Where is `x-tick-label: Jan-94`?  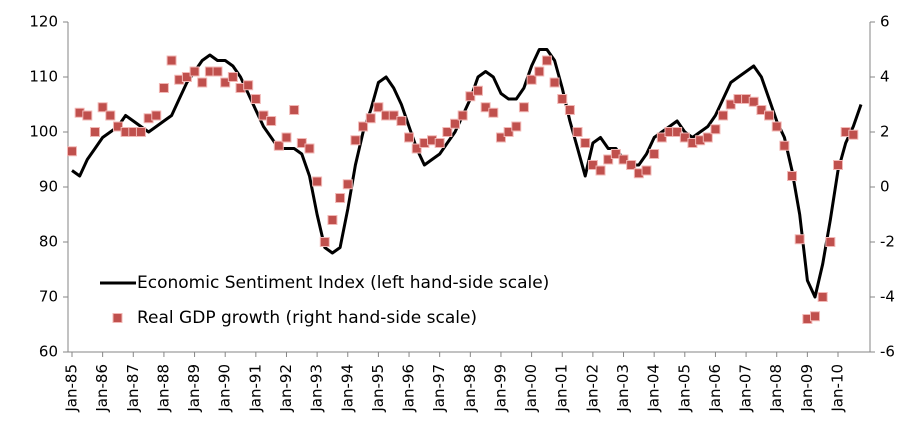 x-tick-label: Jan-94 is located at coordinates (347, 388).